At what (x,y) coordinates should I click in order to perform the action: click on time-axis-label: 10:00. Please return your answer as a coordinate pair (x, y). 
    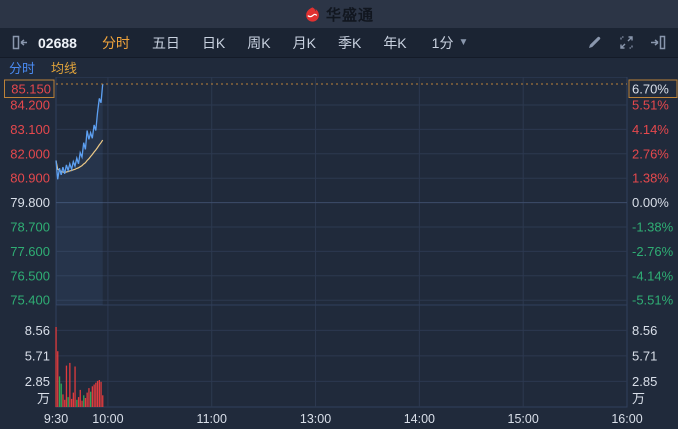
    Looking at the image, I should click on (107, 419).